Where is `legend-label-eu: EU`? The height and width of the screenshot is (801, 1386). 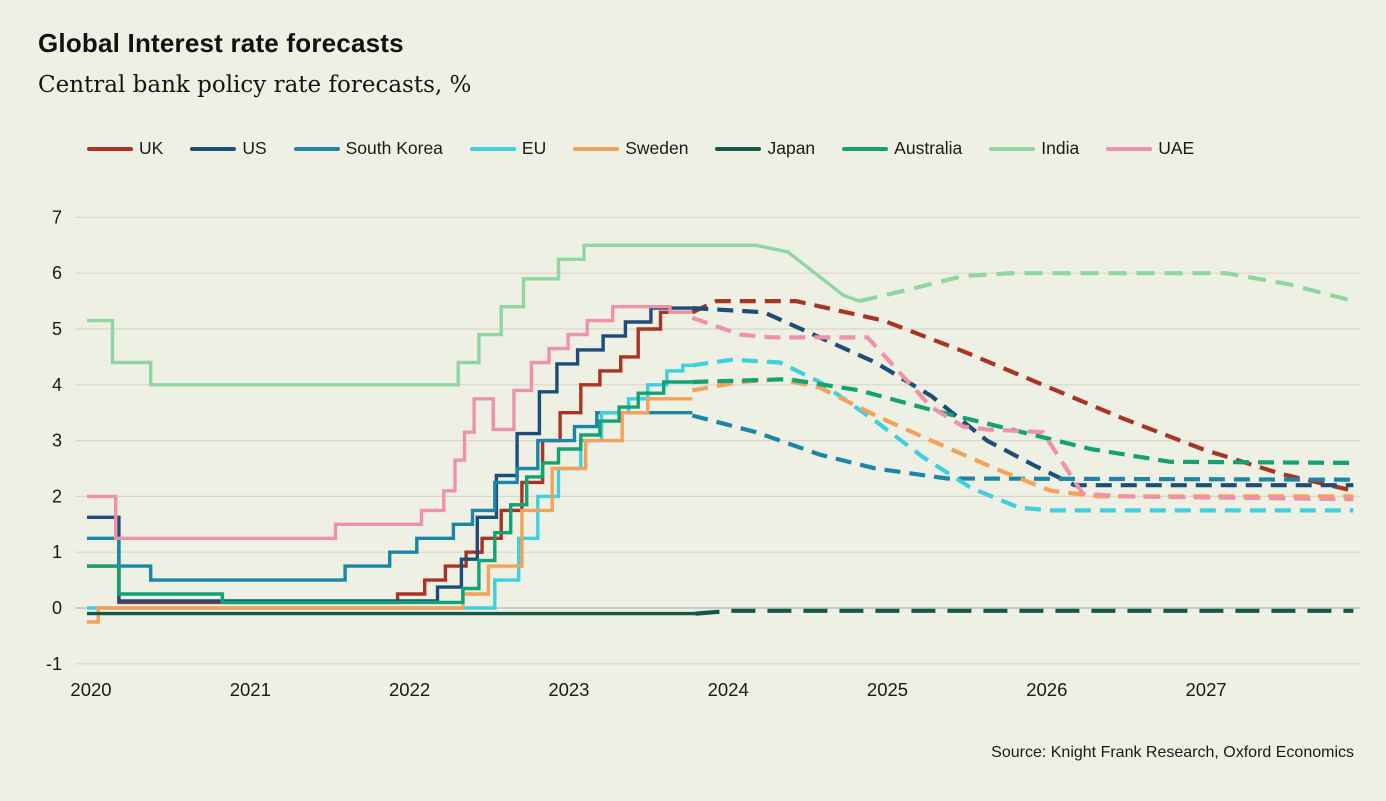
legend-label-eu: EU is located at coordinates (534, 148).